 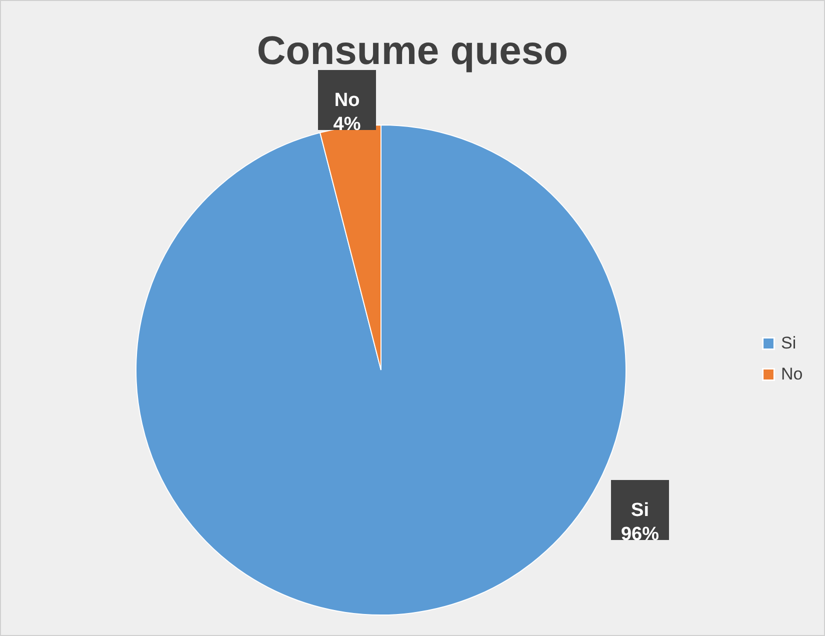 What do you see at coordinates (640, 510) in the screenshot?
I see `slice-label: Si` at bounding box center [640, 510].